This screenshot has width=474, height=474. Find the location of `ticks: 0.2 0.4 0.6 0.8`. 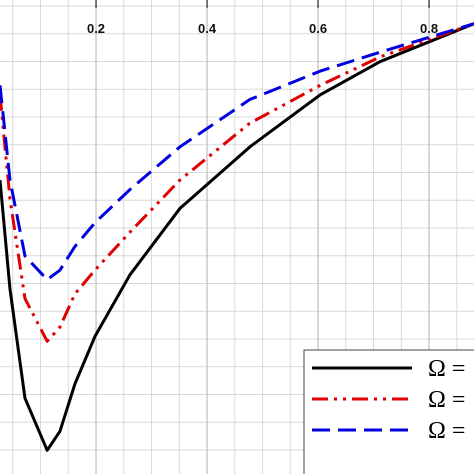

ticks: 0.2 0.4 0.6 0.8 is located at coordinates (262, 18).